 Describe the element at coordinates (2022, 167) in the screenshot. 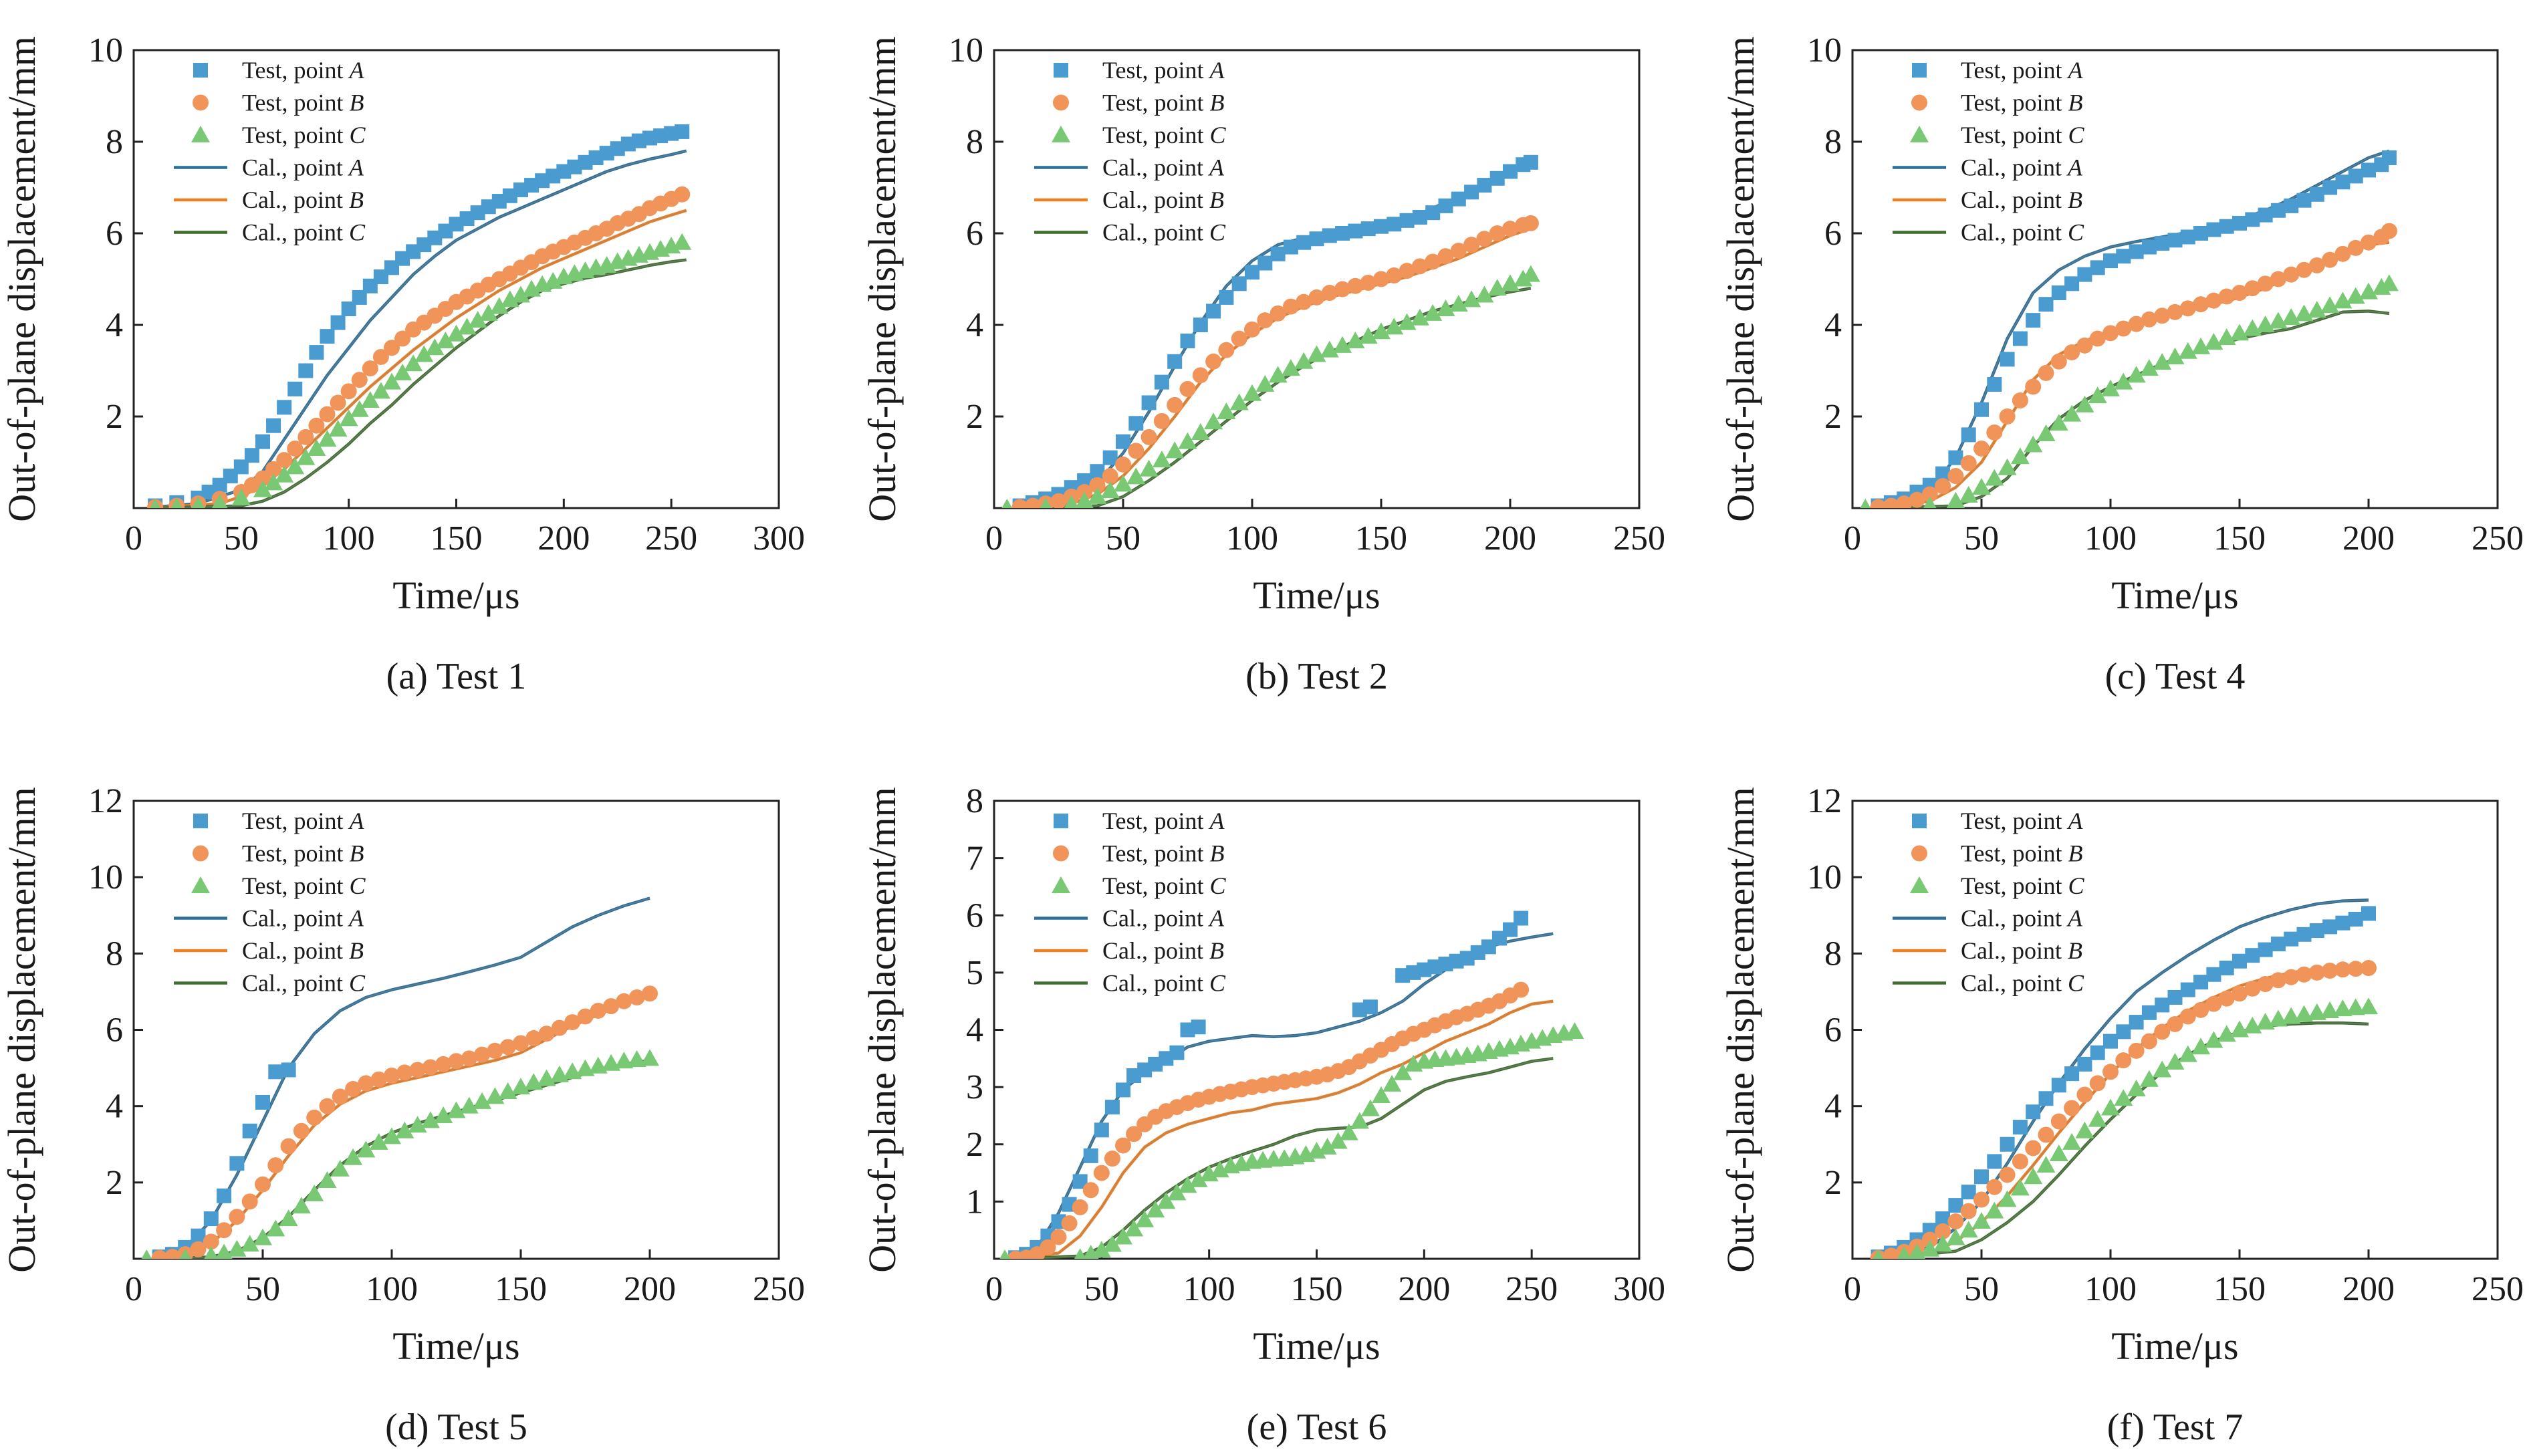

I see `legend-label: Cal., point A` at that location.